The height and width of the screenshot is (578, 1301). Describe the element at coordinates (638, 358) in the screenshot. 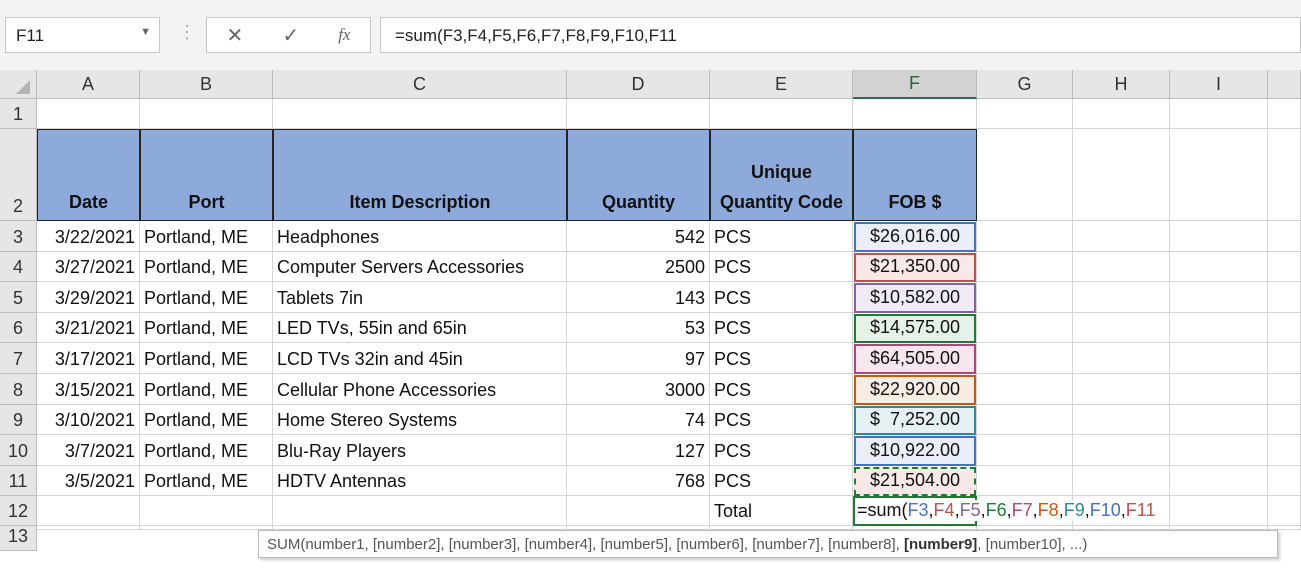

I see `quantity-cell: 97` at that location.